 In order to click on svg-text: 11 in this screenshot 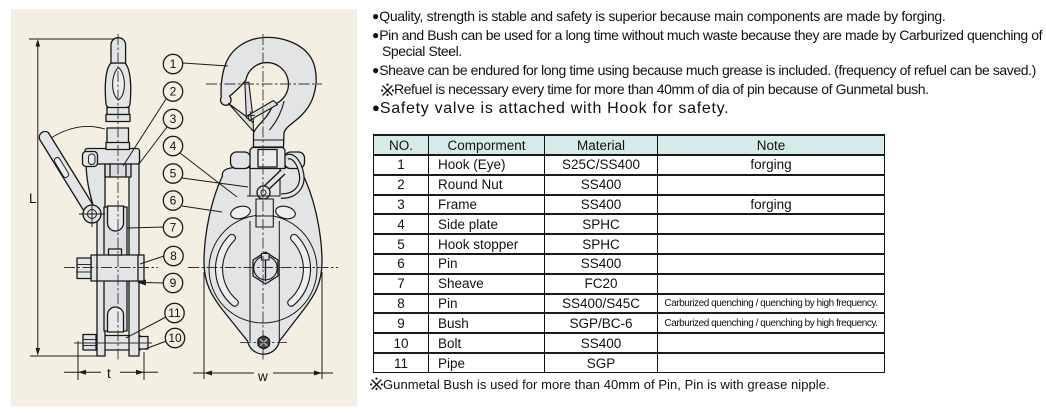, I will do `click(174, 313)`.